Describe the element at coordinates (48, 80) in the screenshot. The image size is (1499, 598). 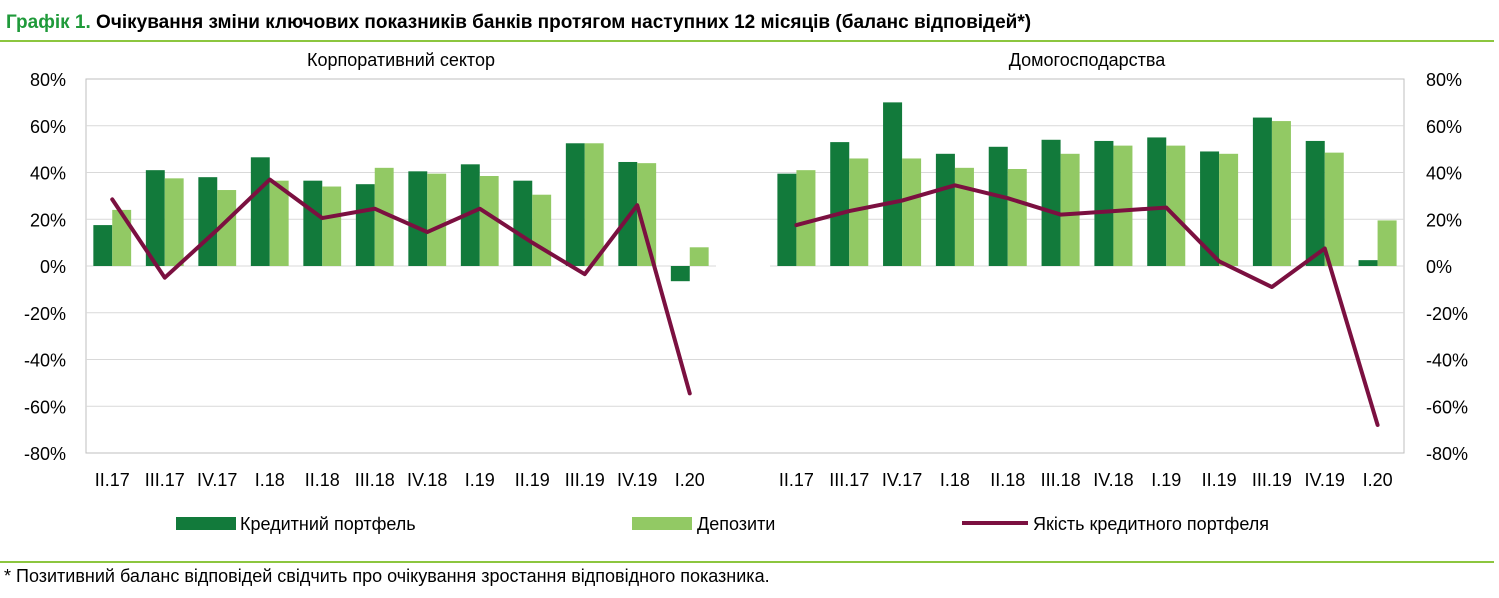
I see `y-tick-label-left: 80%` at that location.